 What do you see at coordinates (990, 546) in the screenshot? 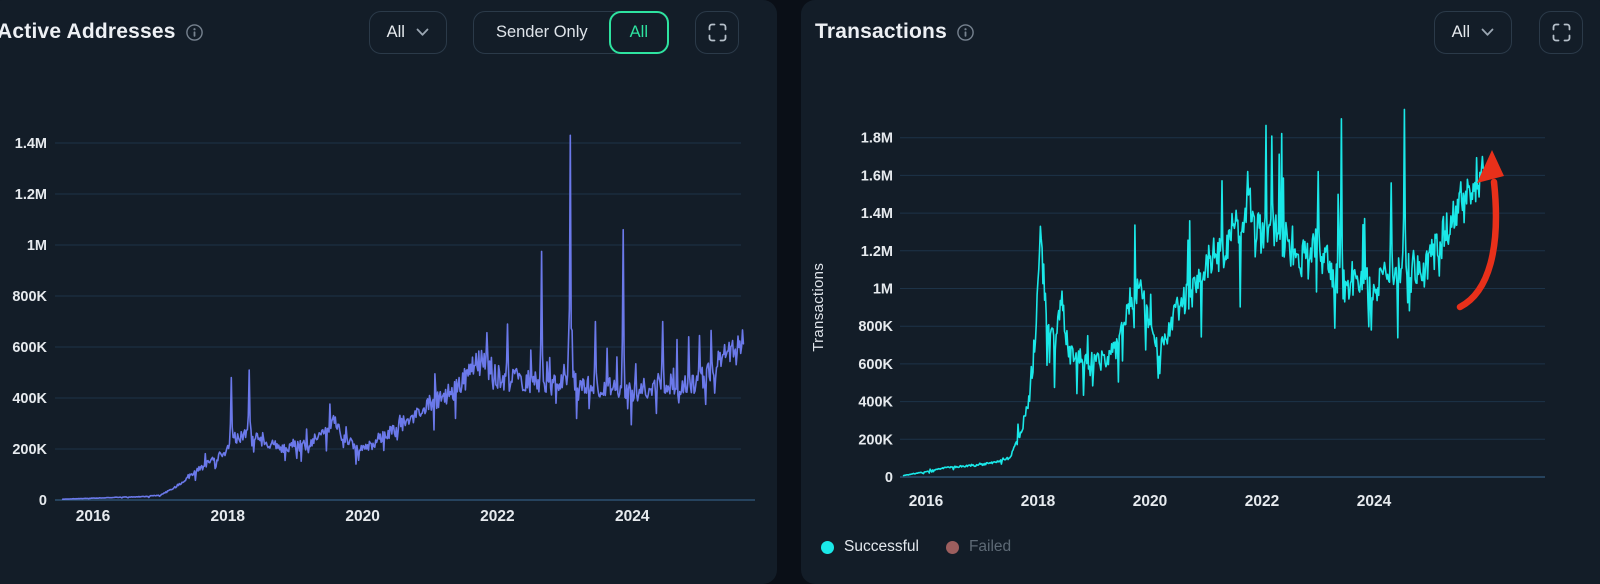
I see `legend-label: Failed` at bounding box center [990, 546].